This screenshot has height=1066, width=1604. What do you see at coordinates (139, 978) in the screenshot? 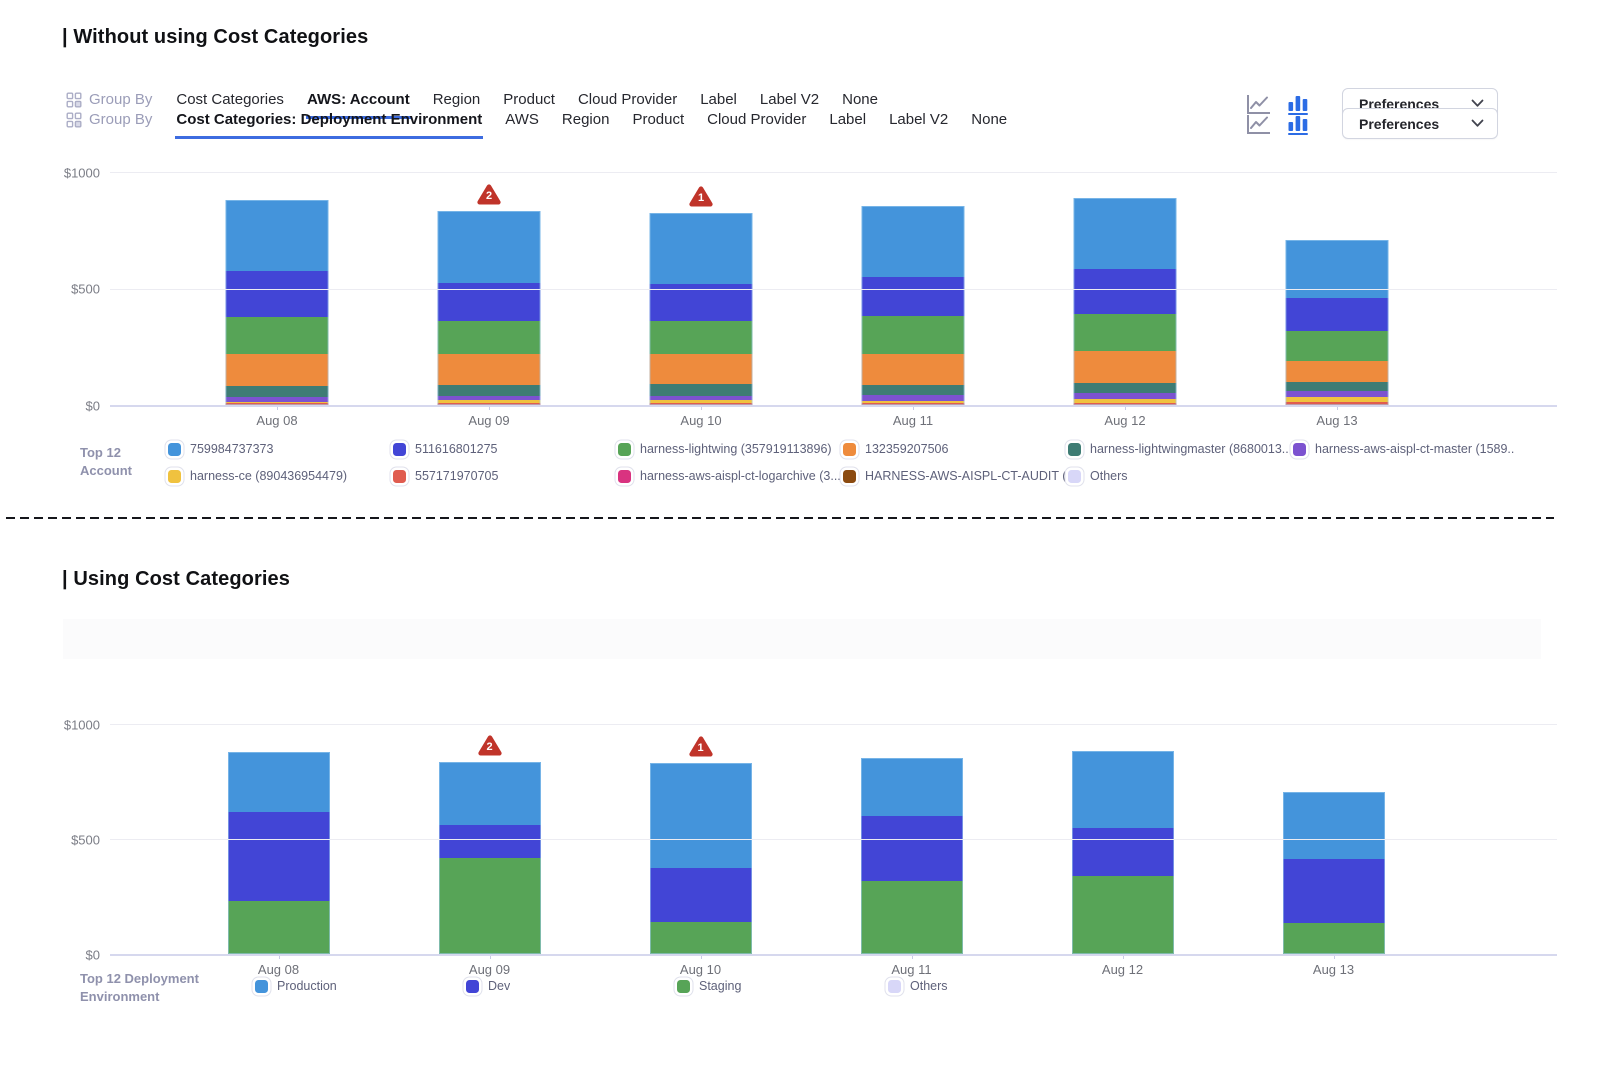
I see `legend-title-line: Top 12 Deployment` at bounding box center [139, 978].